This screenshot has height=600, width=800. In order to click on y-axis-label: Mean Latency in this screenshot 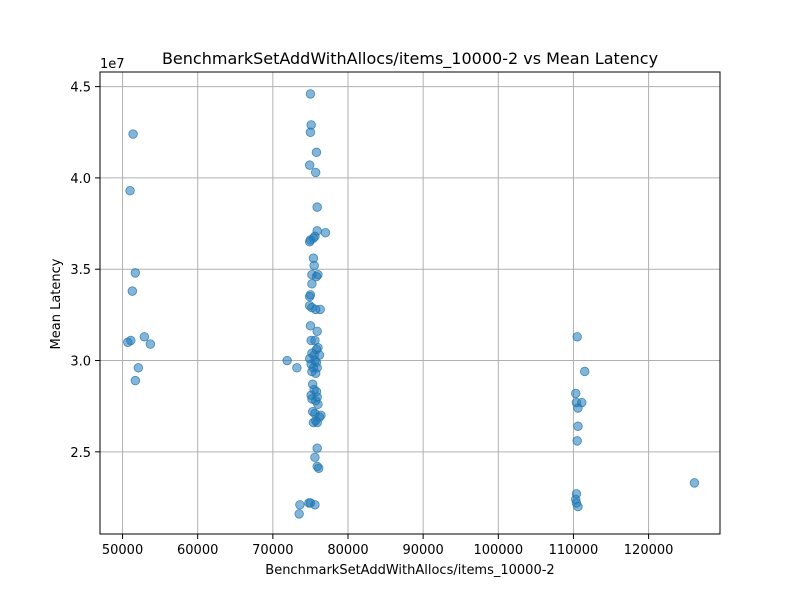, I will do `click(56, 303)`.